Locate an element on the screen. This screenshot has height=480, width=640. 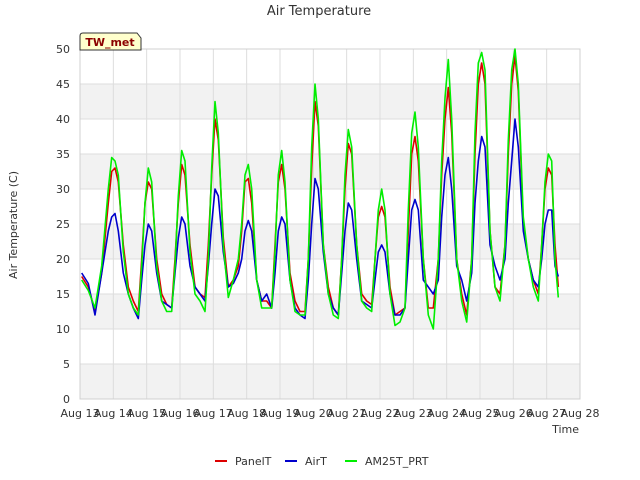
y-tick-label: 15 is located at coordinates (63, 294).